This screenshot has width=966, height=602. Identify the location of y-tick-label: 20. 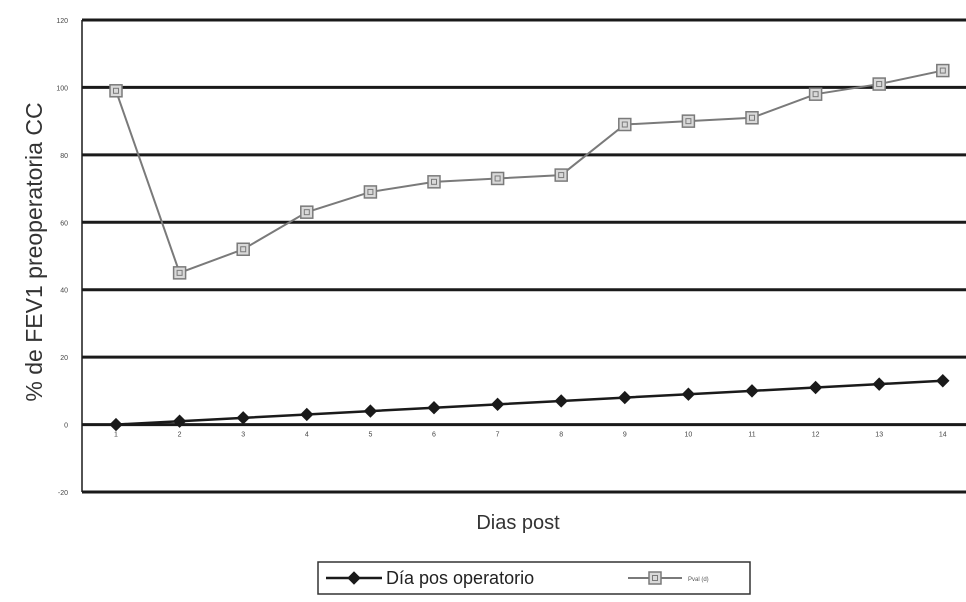
(64, 358).